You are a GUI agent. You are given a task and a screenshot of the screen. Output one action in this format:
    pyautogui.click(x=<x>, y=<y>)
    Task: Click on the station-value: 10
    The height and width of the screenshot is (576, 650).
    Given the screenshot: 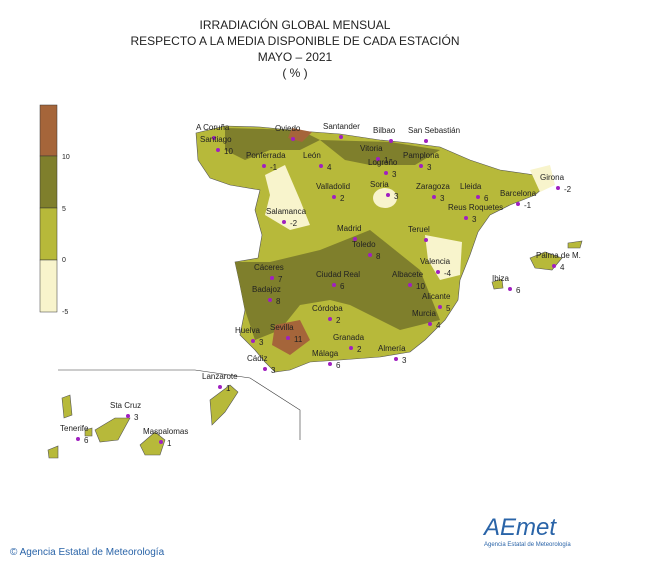 What is the action you would take?
    pyautogui.click(x=228, y=151)
    